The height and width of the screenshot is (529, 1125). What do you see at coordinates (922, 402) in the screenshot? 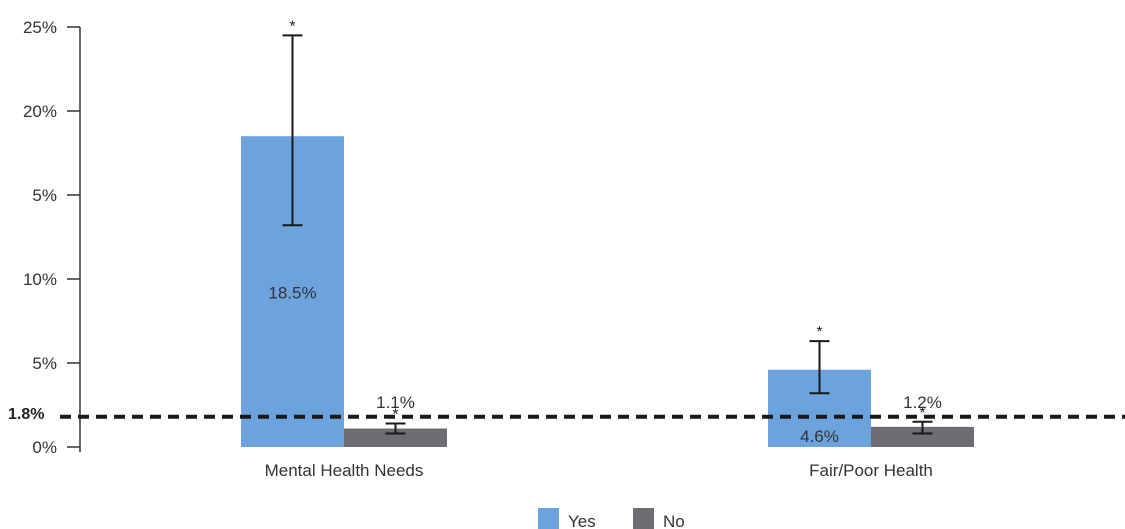
I see `value-label: 1.2%` at bounding box center [922, 402].